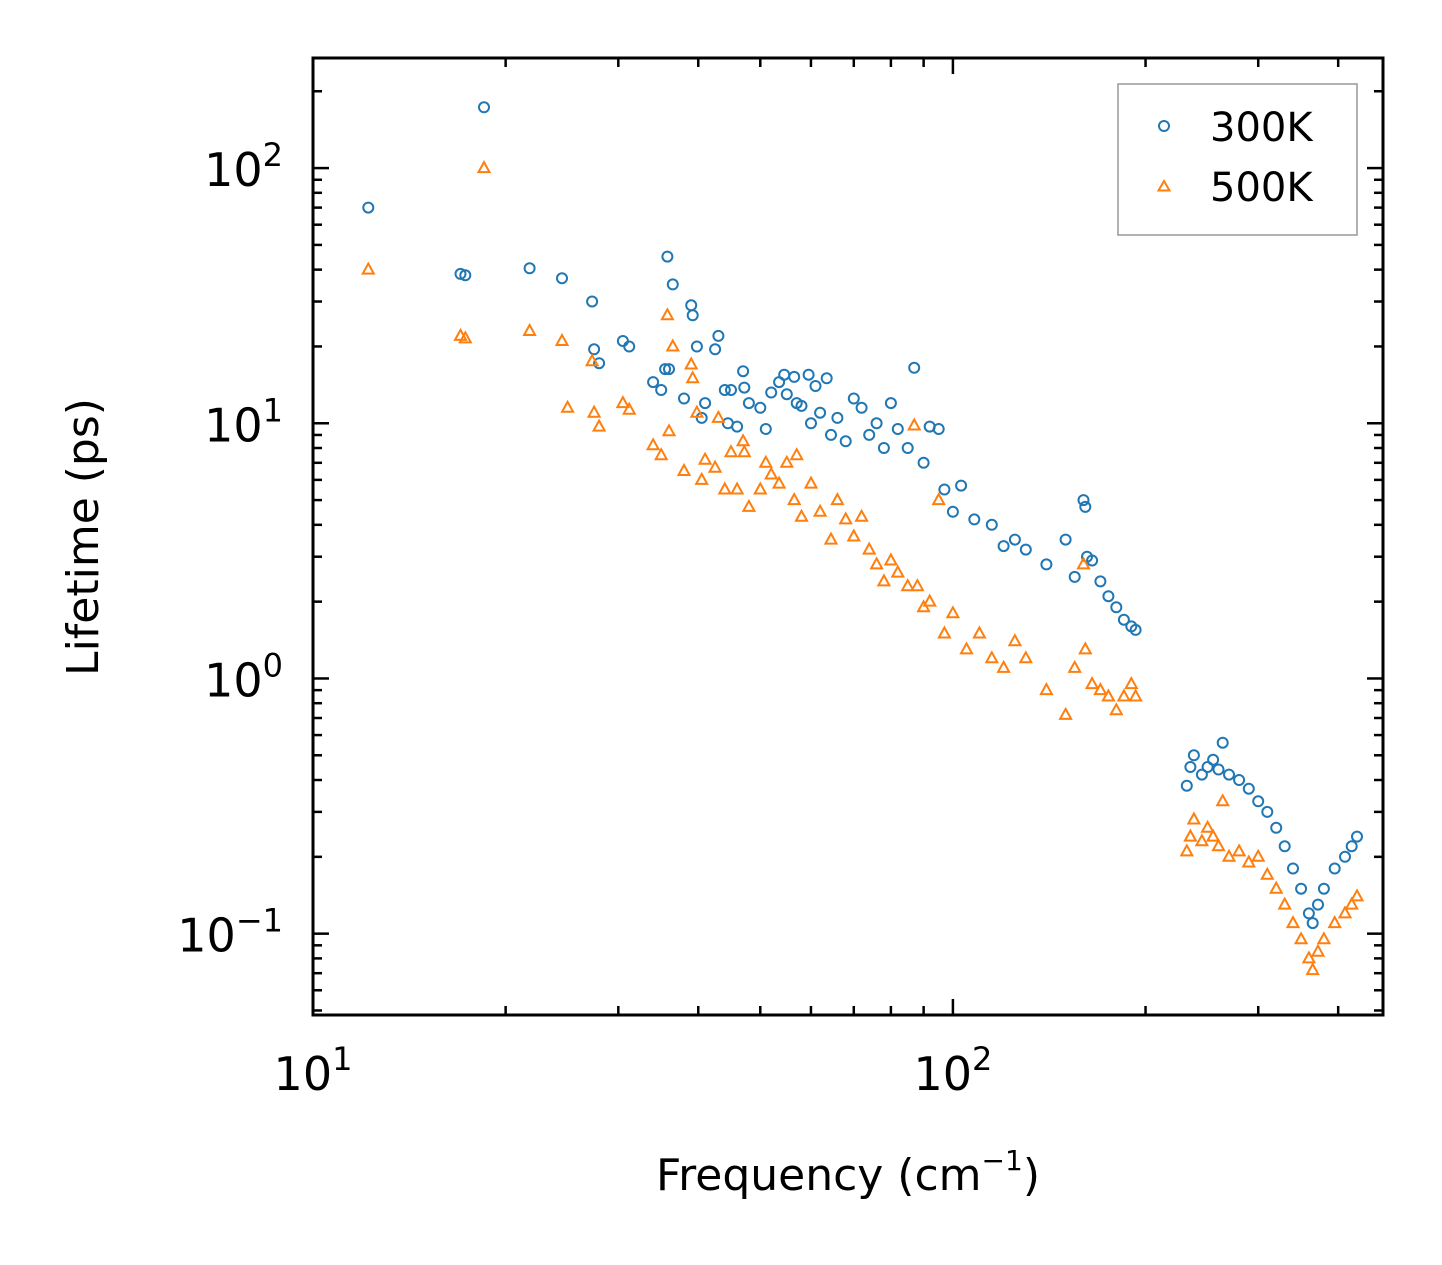  What do you see at coordinates (1237, 159) in the screenshot?
I see `legend: 300K 500K` at bounding box center [1237, 159].